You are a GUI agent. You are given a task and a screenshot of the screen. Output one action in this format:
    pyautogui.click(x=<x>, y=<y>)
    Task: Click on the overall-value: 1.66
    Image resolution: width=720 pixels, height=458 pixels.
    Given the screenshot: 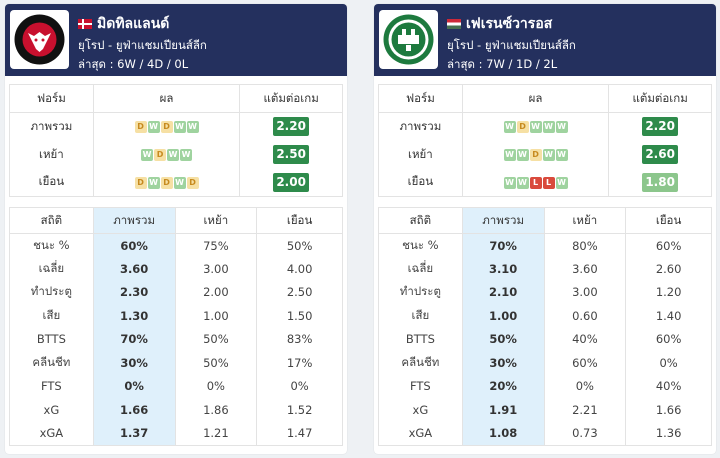 What is the action you would take?
    pyautogui.click(x=133, y=410)
    